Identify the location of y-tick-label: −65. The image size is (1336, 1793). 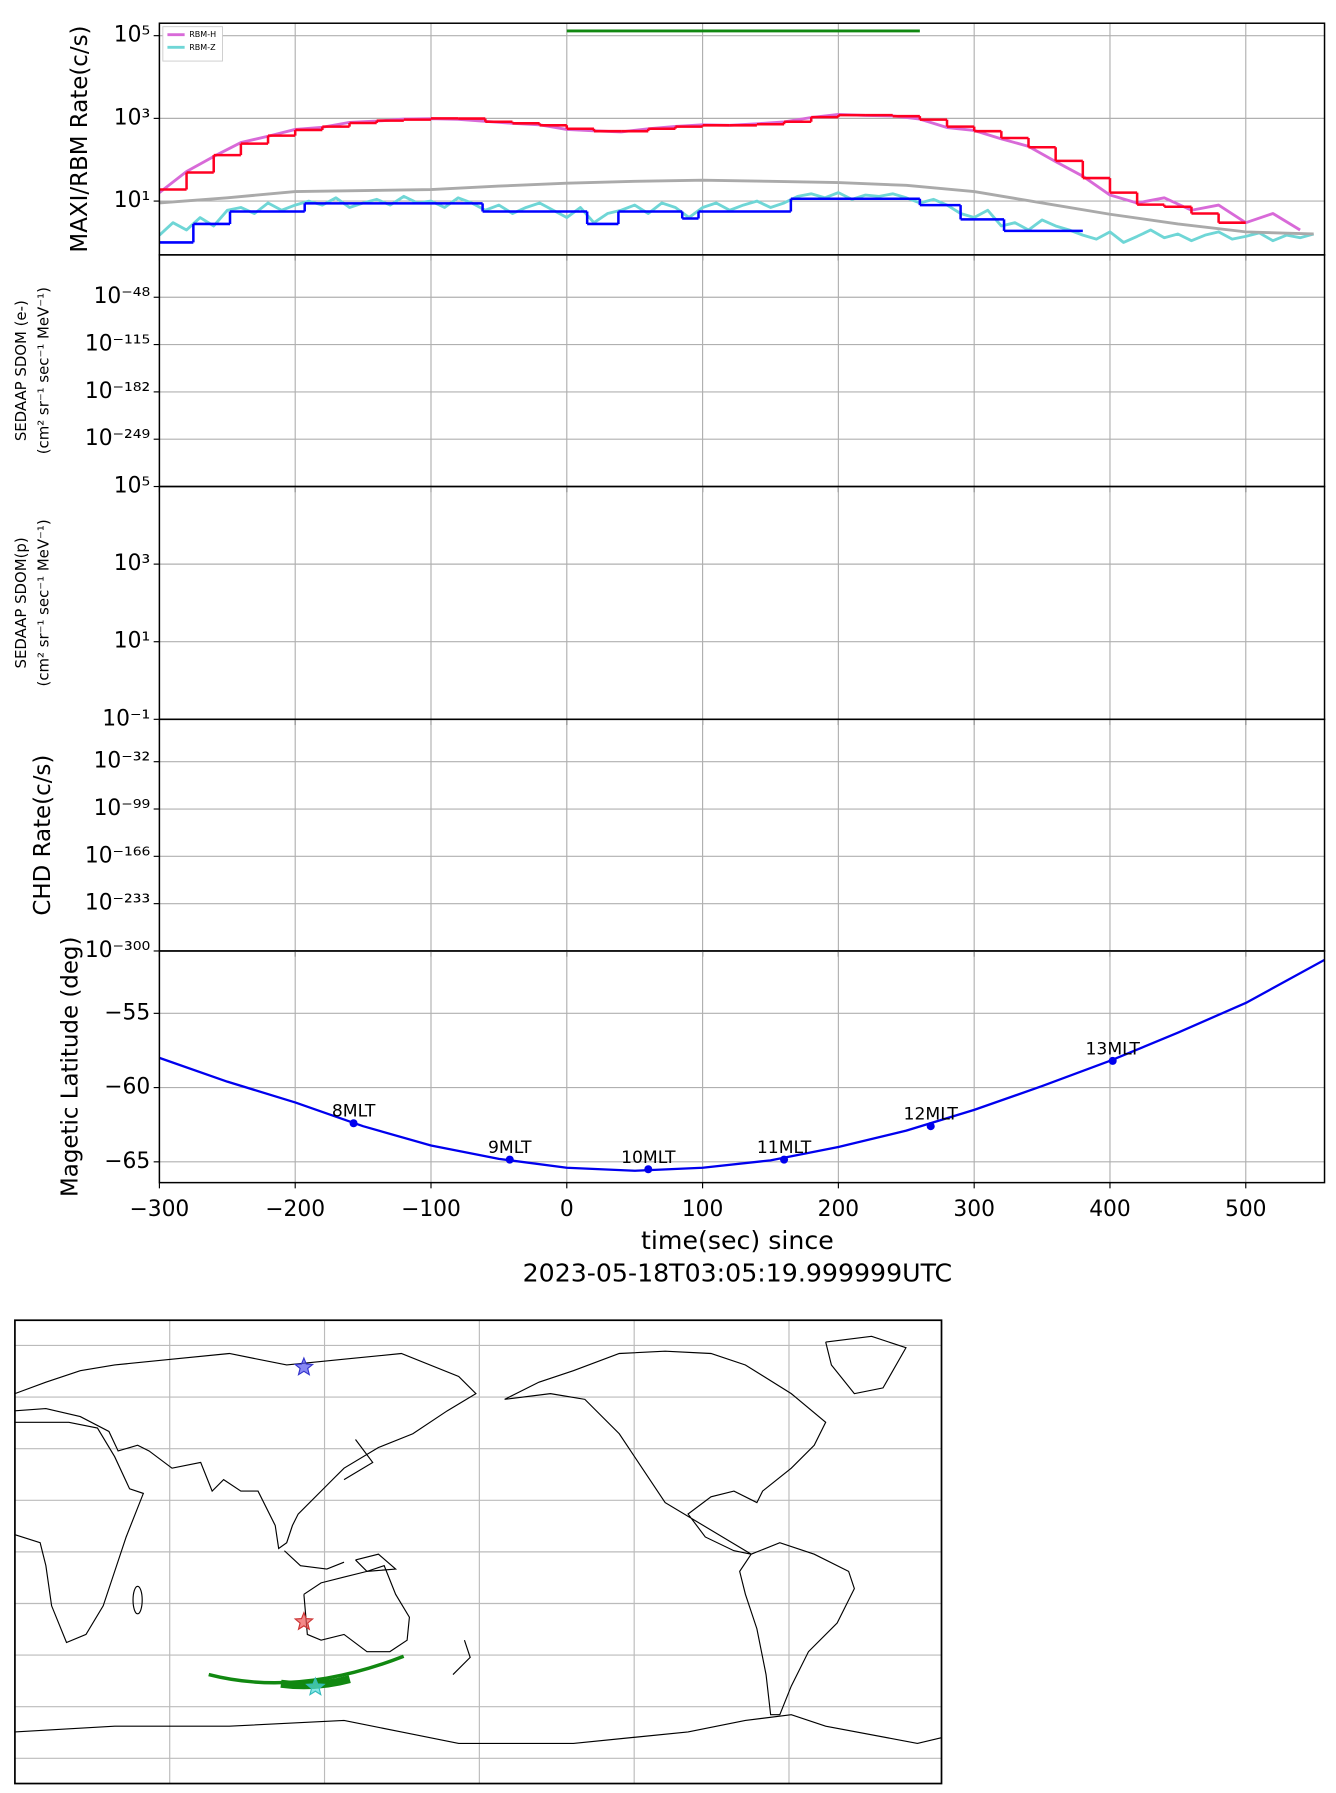
(127, 1161).